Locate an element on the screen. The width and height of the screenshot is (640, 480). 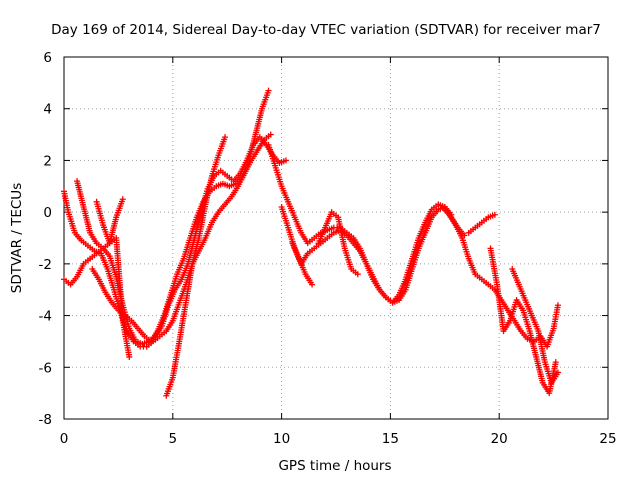
x-tick-label: 5 is located at coordinates (173, 439).